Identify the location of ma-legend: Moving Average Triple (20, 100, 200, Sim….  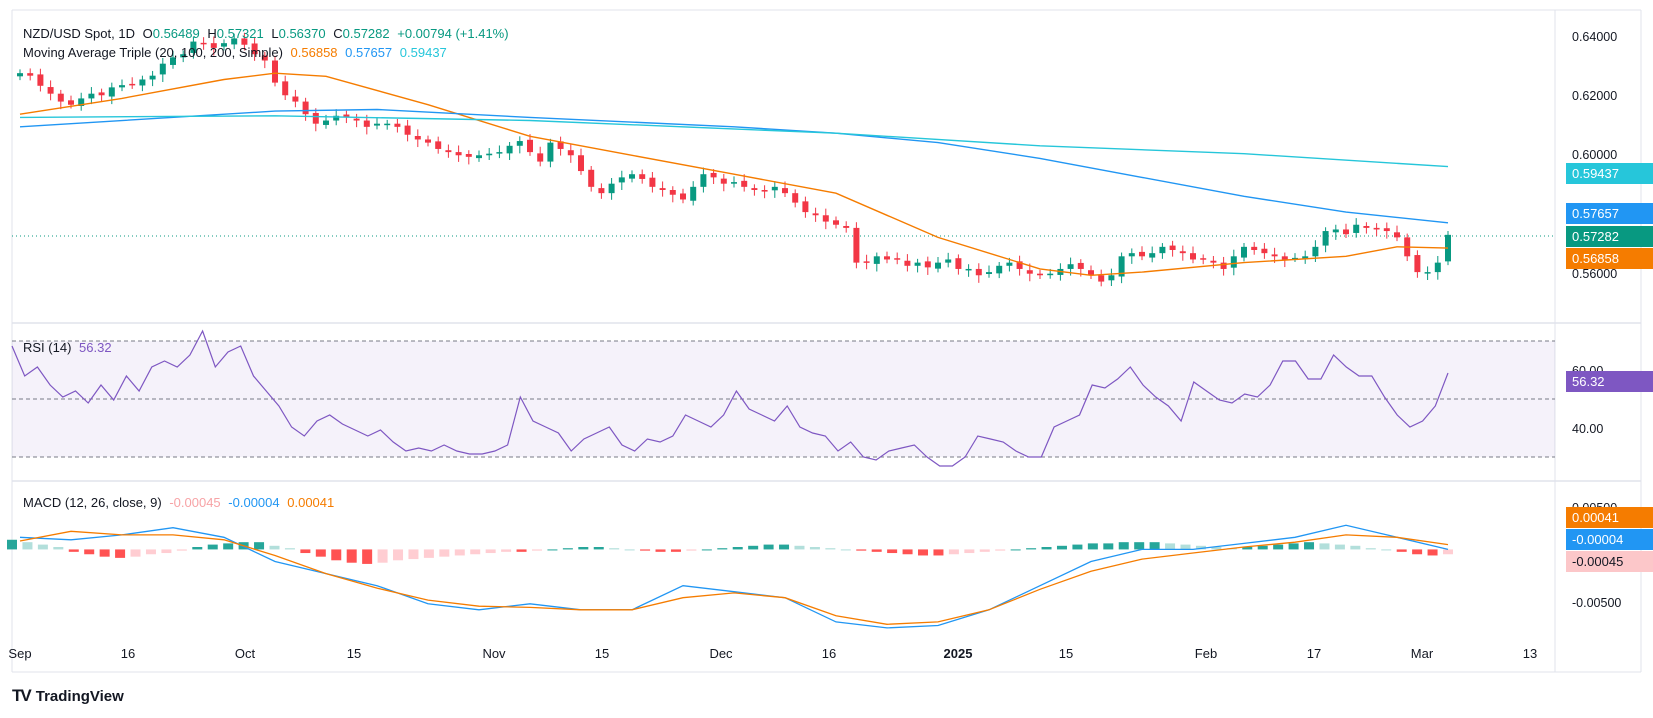
(237, 52).